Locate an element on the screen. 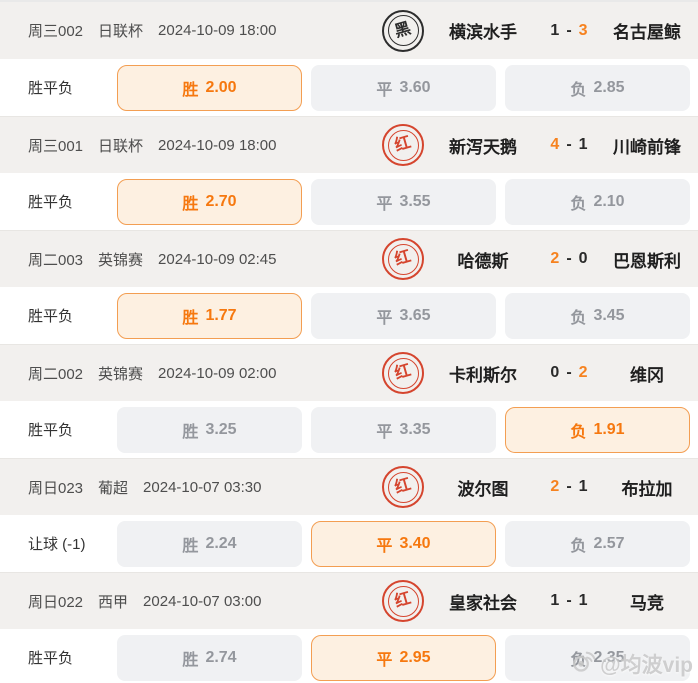  away-team-name: 维冈 is located at coordinates (647, 375).